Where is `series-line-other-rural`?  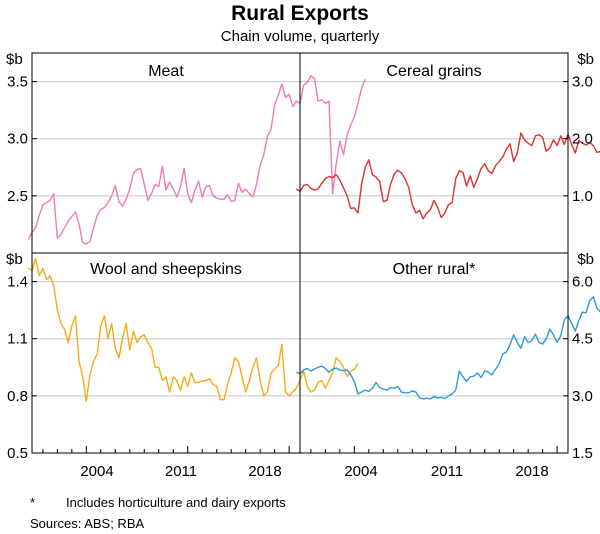 series-line-other-rural is located at coordinates (448, 348).